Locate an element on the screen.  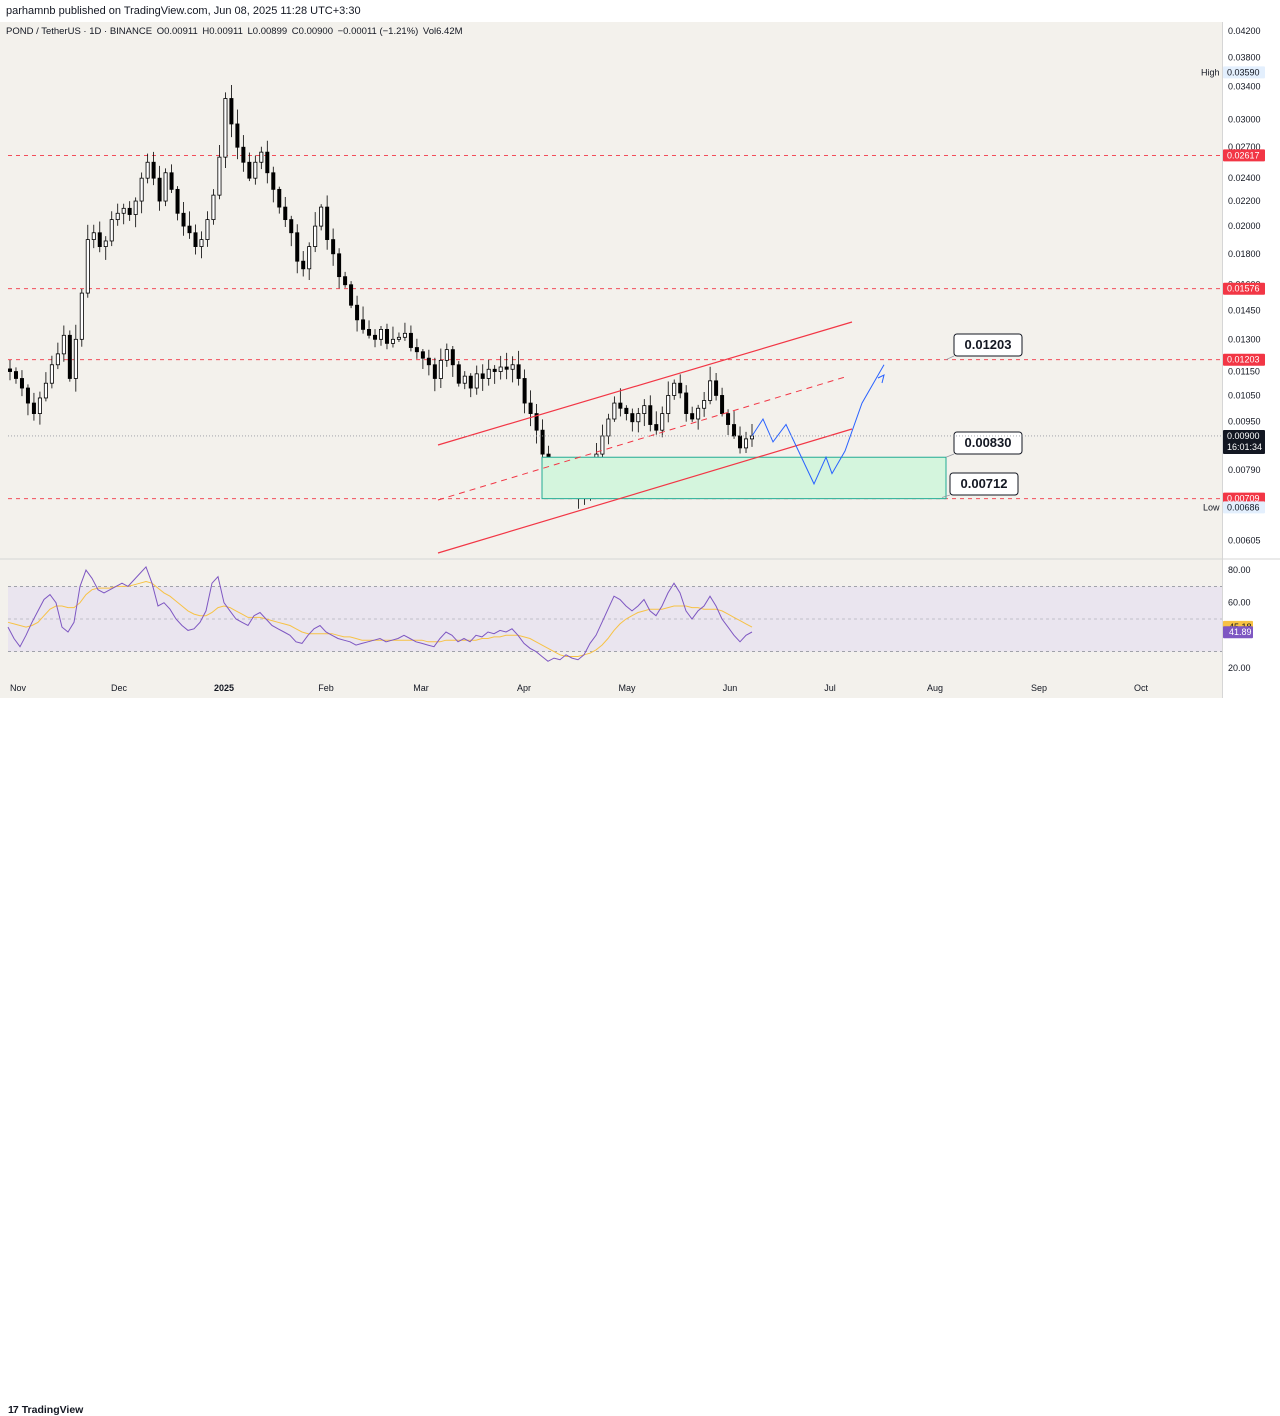
rsi-line is located at coordinates (380, 613).